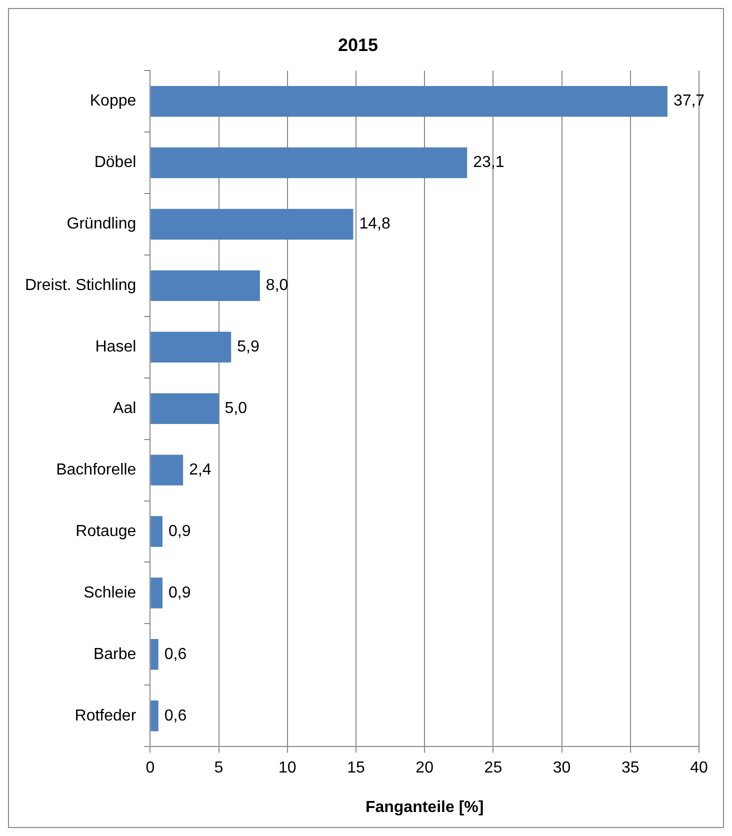  I want to click on y-tick-label: Aal, so click(124, 409).